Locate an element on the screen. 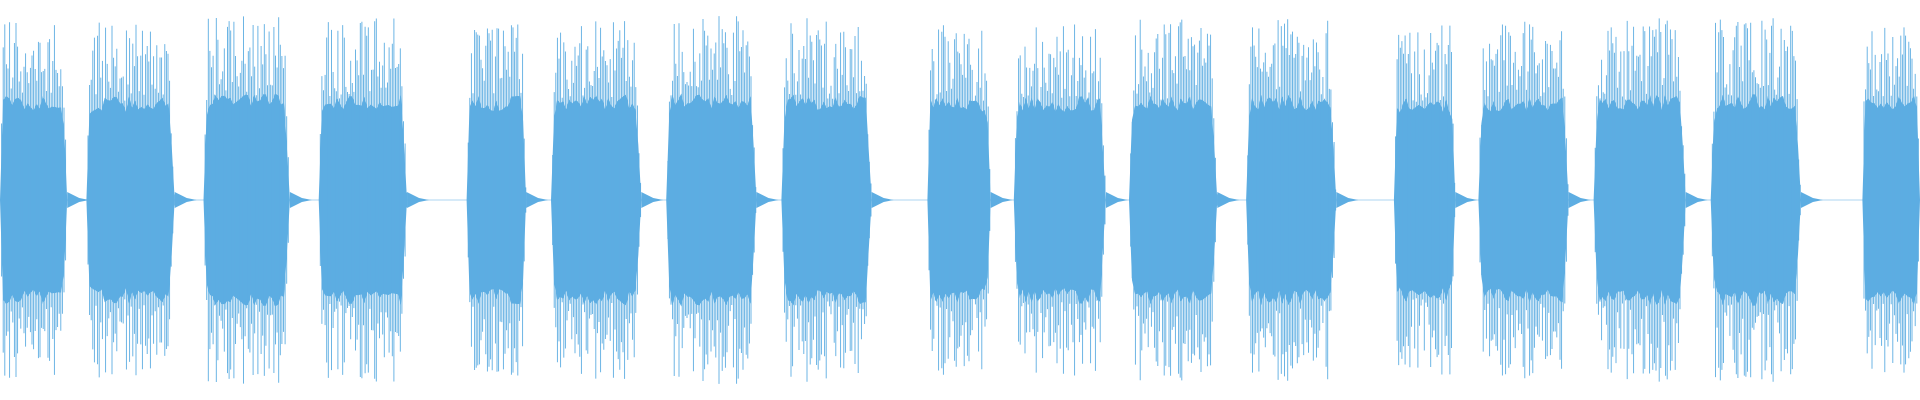 This screenshot has height=400, width=1920. waveform-burst-body is located at coordinates (496, 200).